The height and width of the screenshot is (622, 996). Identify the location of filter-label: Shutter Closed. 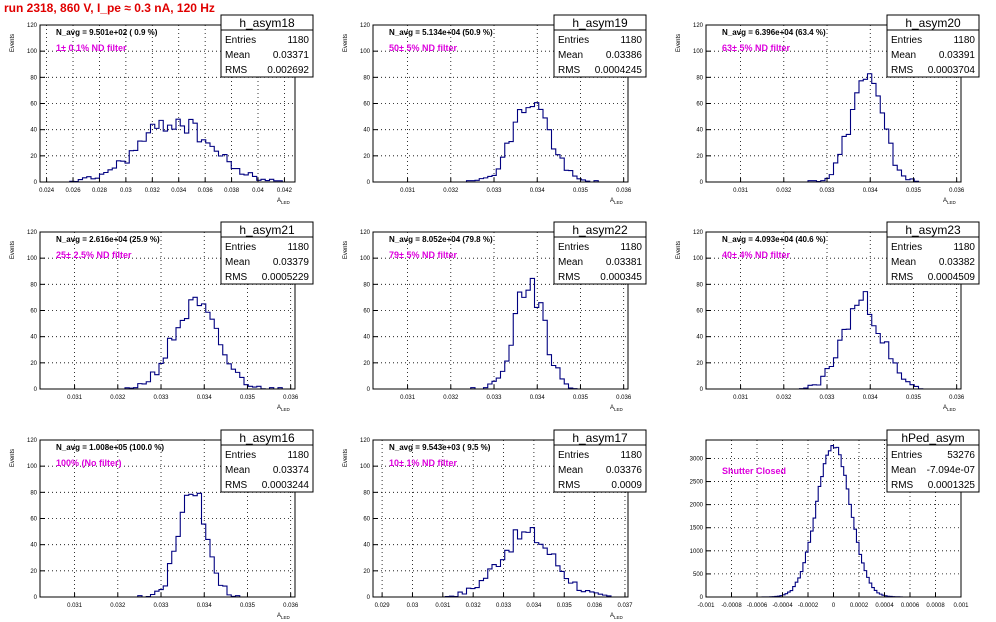
(754, 471).